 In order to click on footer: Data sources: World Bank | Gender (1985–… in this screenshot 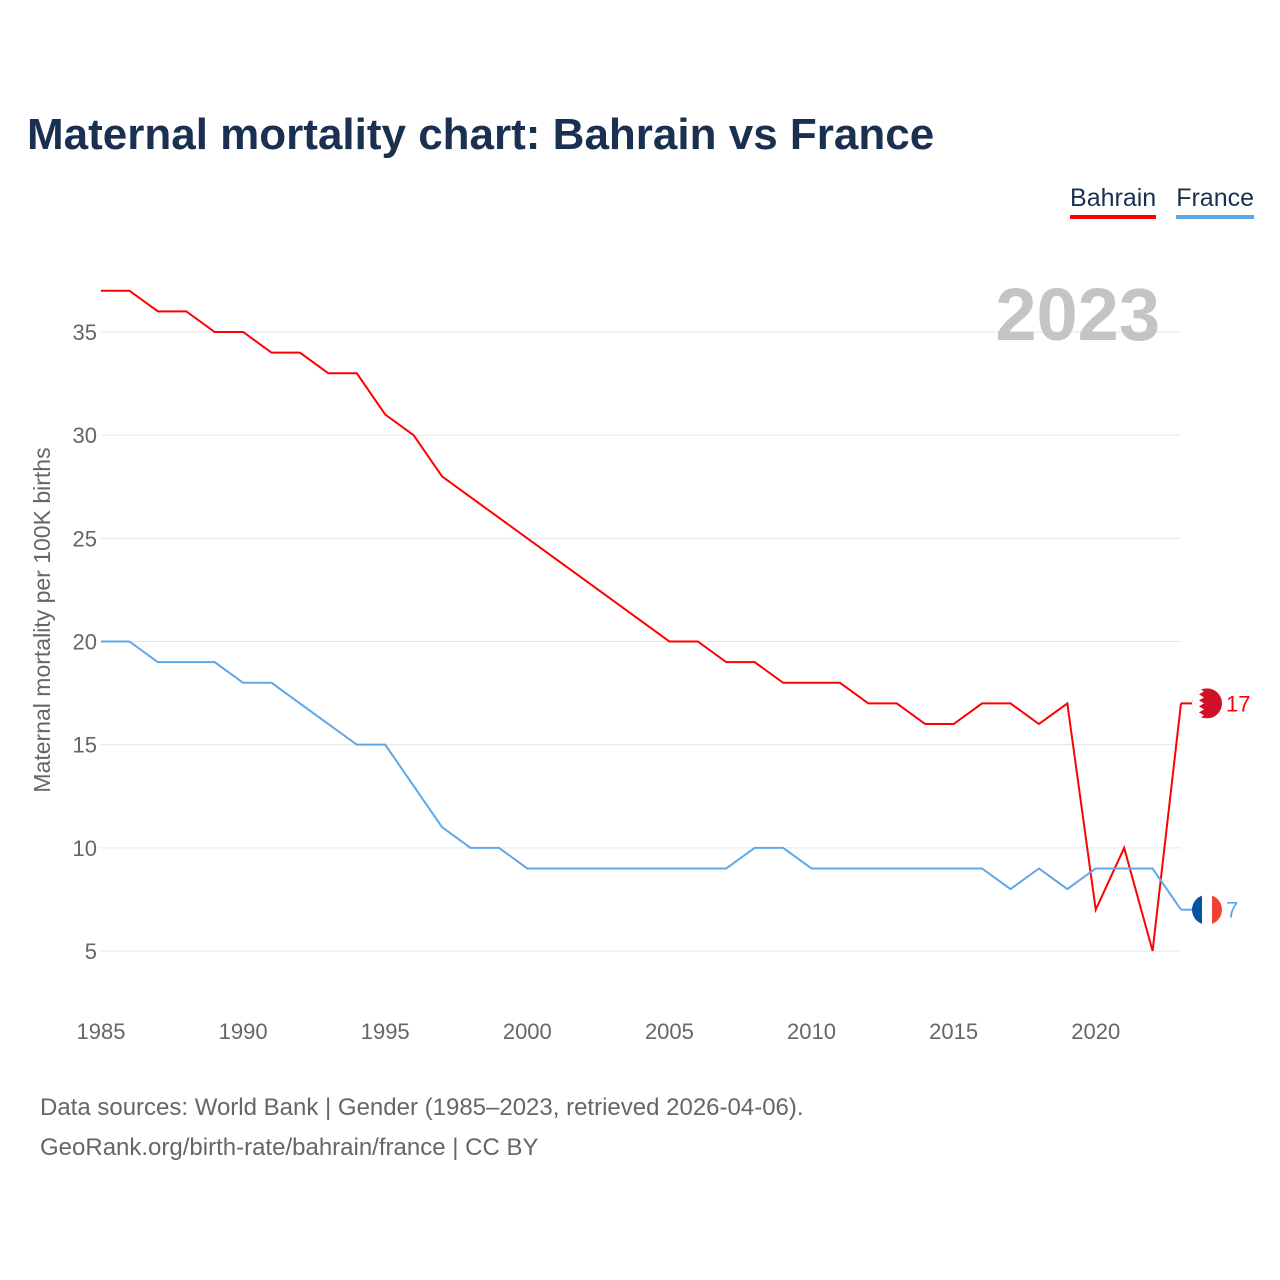, I will do `click(422, 1128)`.